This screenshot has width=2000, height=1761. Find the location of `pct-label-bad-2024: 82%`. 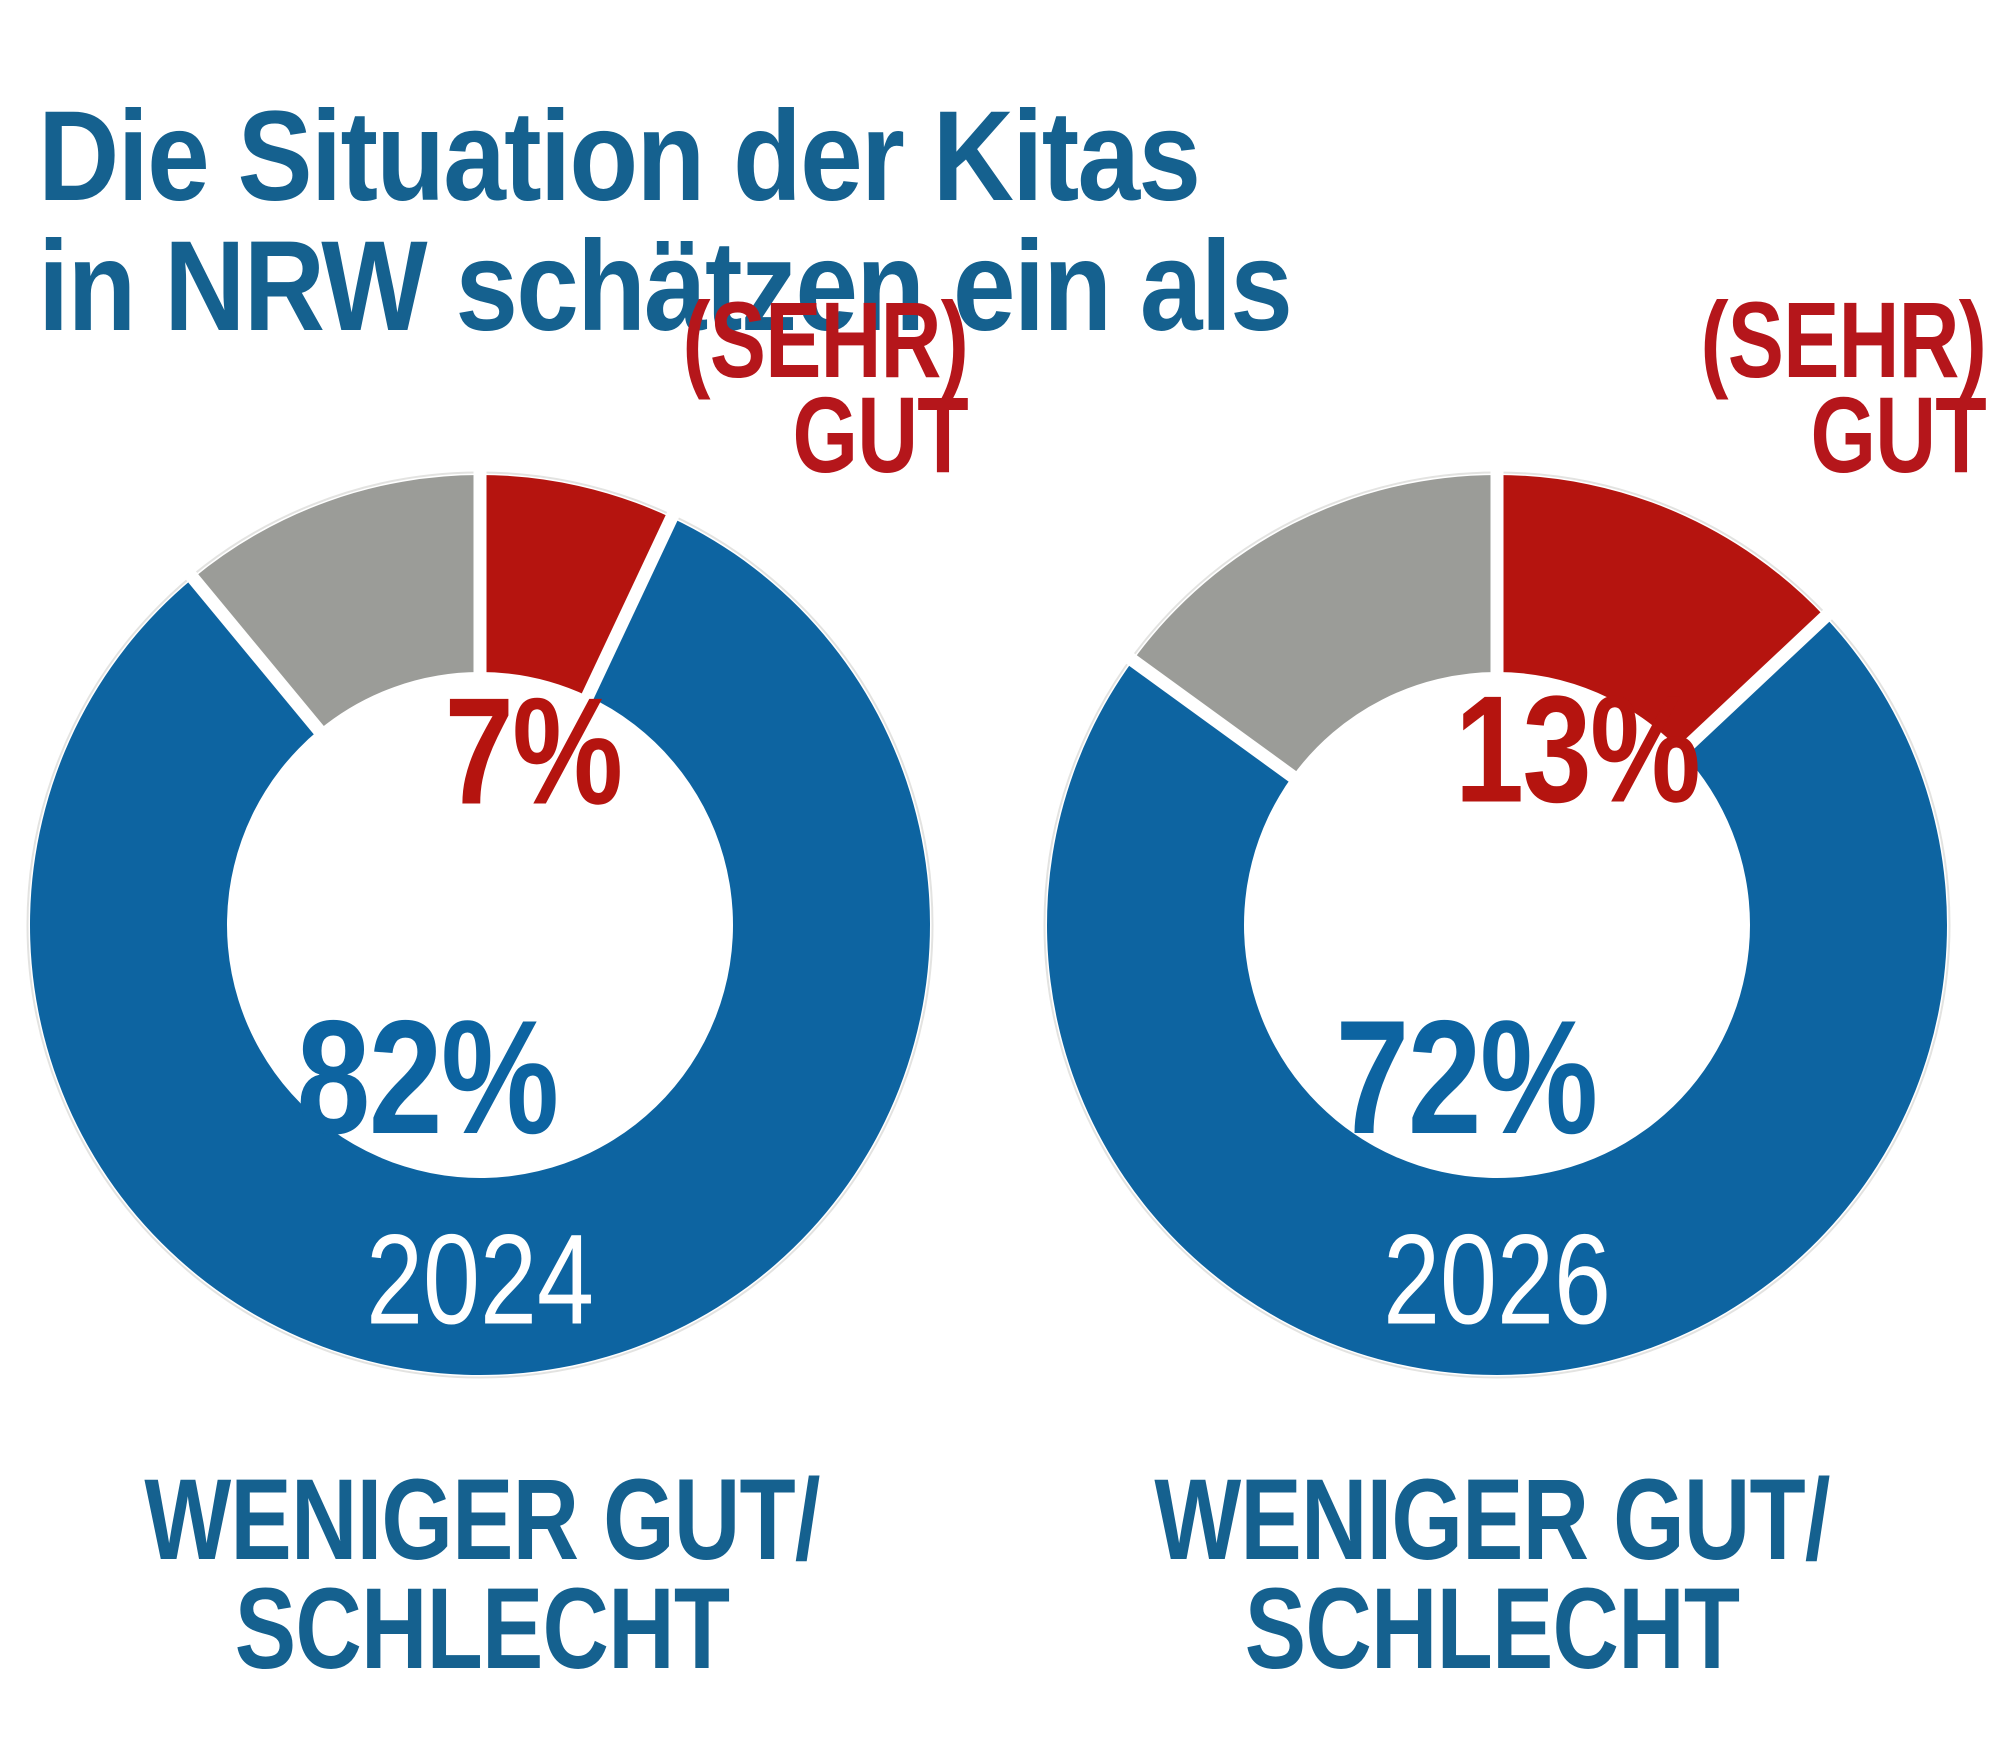

pct-label-bad-2024: 82% is located at coordinates (428, 1077).